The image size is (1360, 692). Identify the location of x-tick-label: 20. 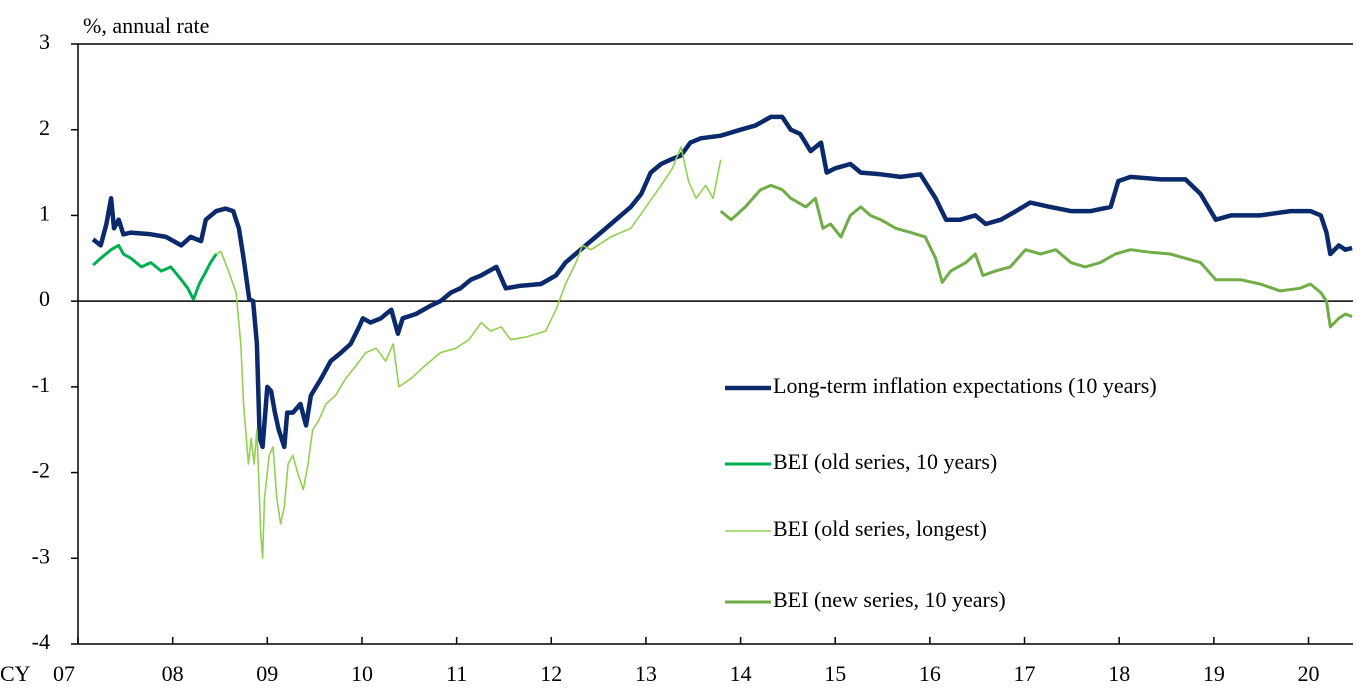
(1309, 673).